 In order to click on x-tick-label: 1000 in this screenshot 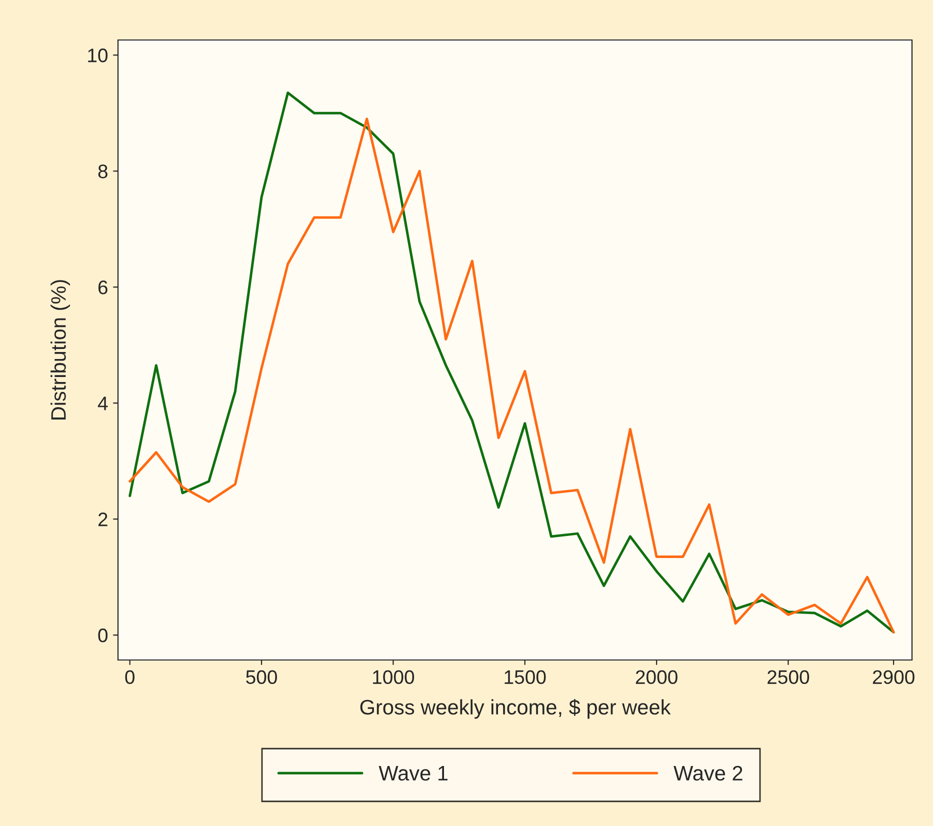, I will do `click(393, 677)`.